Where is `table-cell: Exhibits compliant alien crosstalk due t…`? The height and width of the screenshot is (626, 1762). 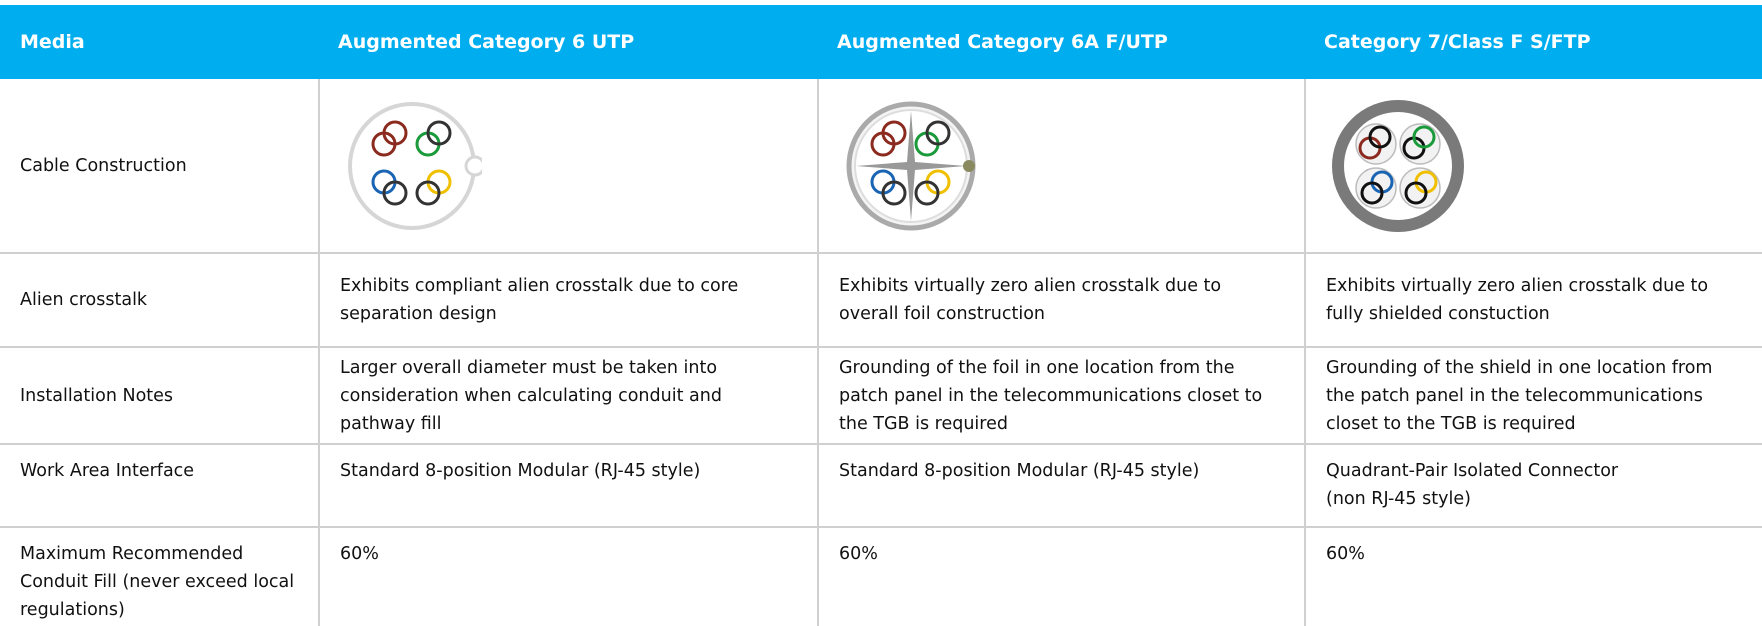
table-cell: Exhibits compliant alien crosstalk due t… is located at coordinates (567, 300).